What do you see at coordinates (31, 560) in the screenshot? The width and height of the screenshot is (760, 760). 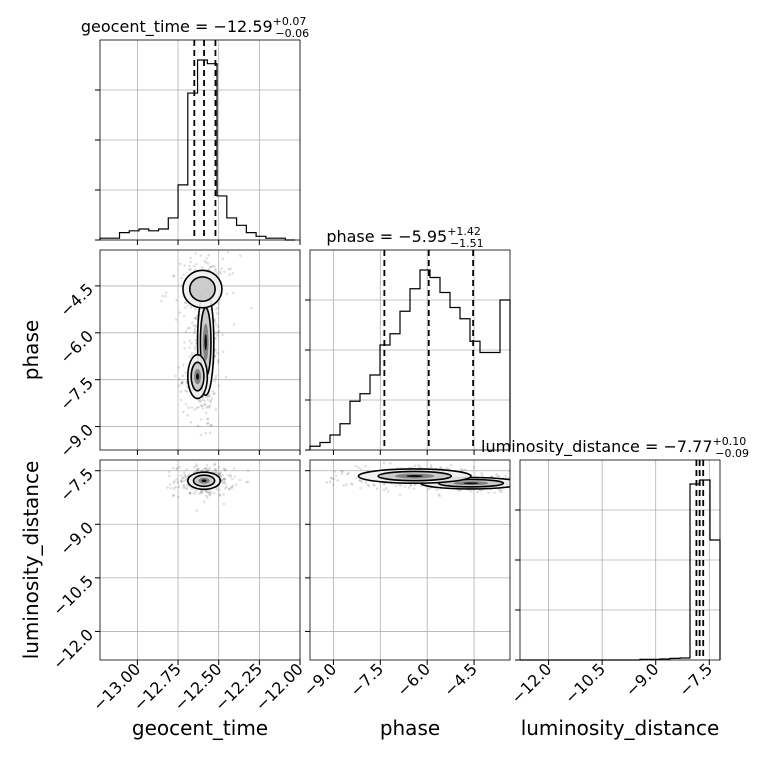 I see `y-axis-label-luminosity_distance: luminosity_distance` at bounding box center [31, 560].